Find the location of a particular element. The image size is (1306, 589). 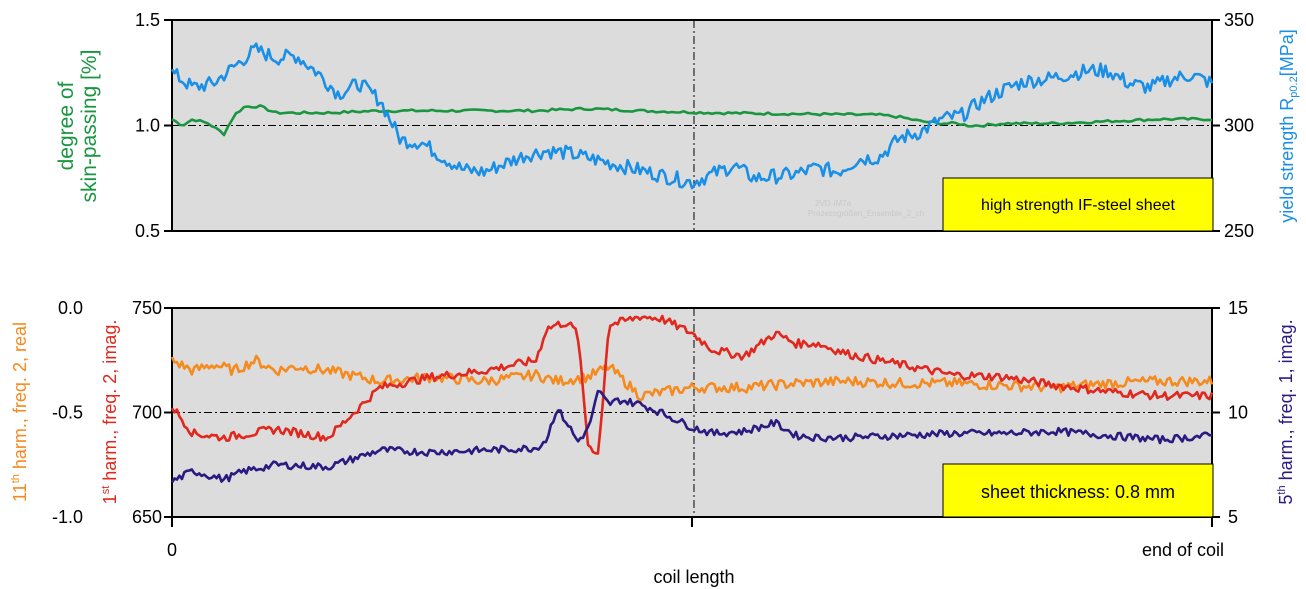

top-right-axis-label: yield strength Rp0.2[MPa] is located at coordinates (1288, 126).